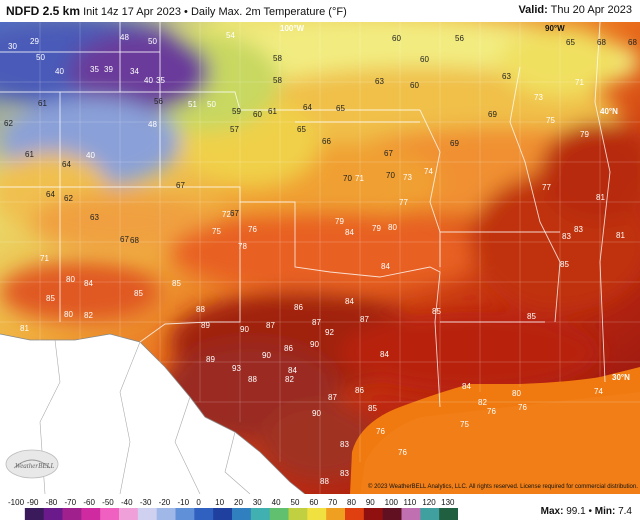 The width and height of the screenshot is (640, 526). Describe the element at coordinates (71, 502) in the screenshot. I see `colorbar-tick-label: -70` at that location.